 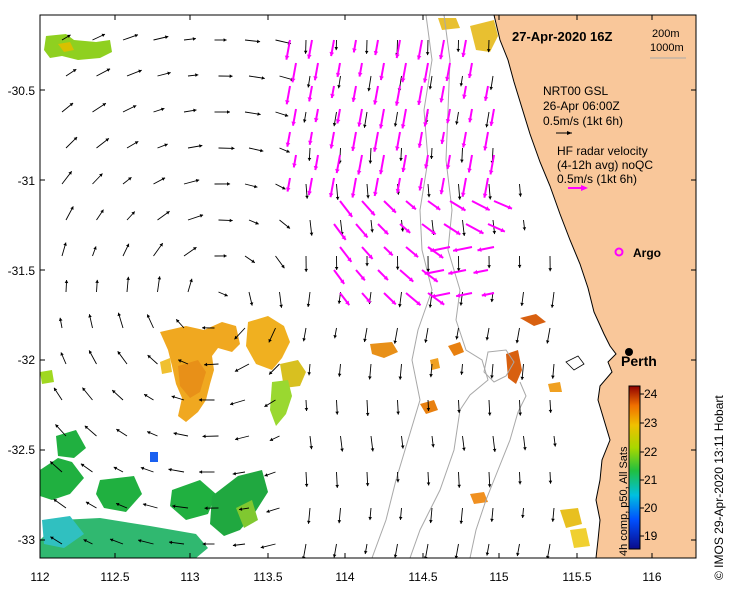 What do you see at coordinates (667, 48) in the screenshot?
I see `contour-label-1000m: 1000m` at bounding box center [667, 48].